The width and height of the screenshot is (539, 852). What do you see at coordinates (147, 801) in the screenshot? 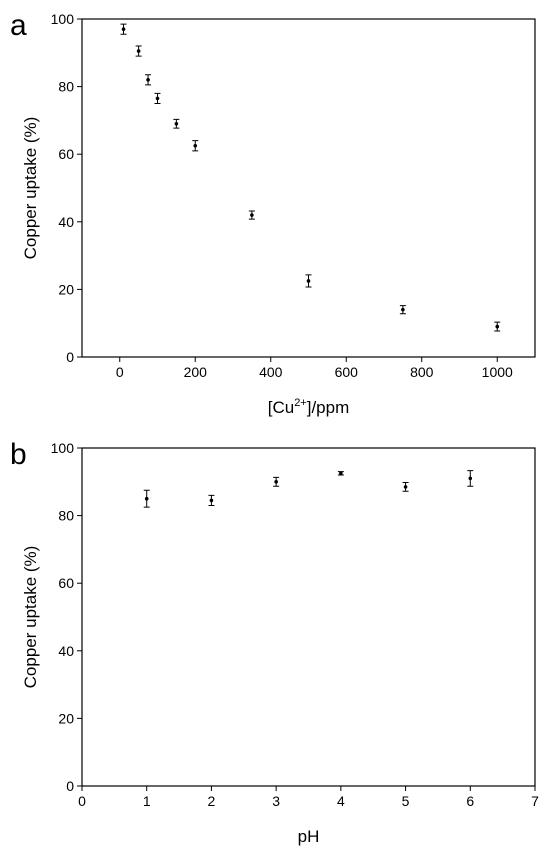
I see `x-tick-label: 1` at bounding box center [147, 801].